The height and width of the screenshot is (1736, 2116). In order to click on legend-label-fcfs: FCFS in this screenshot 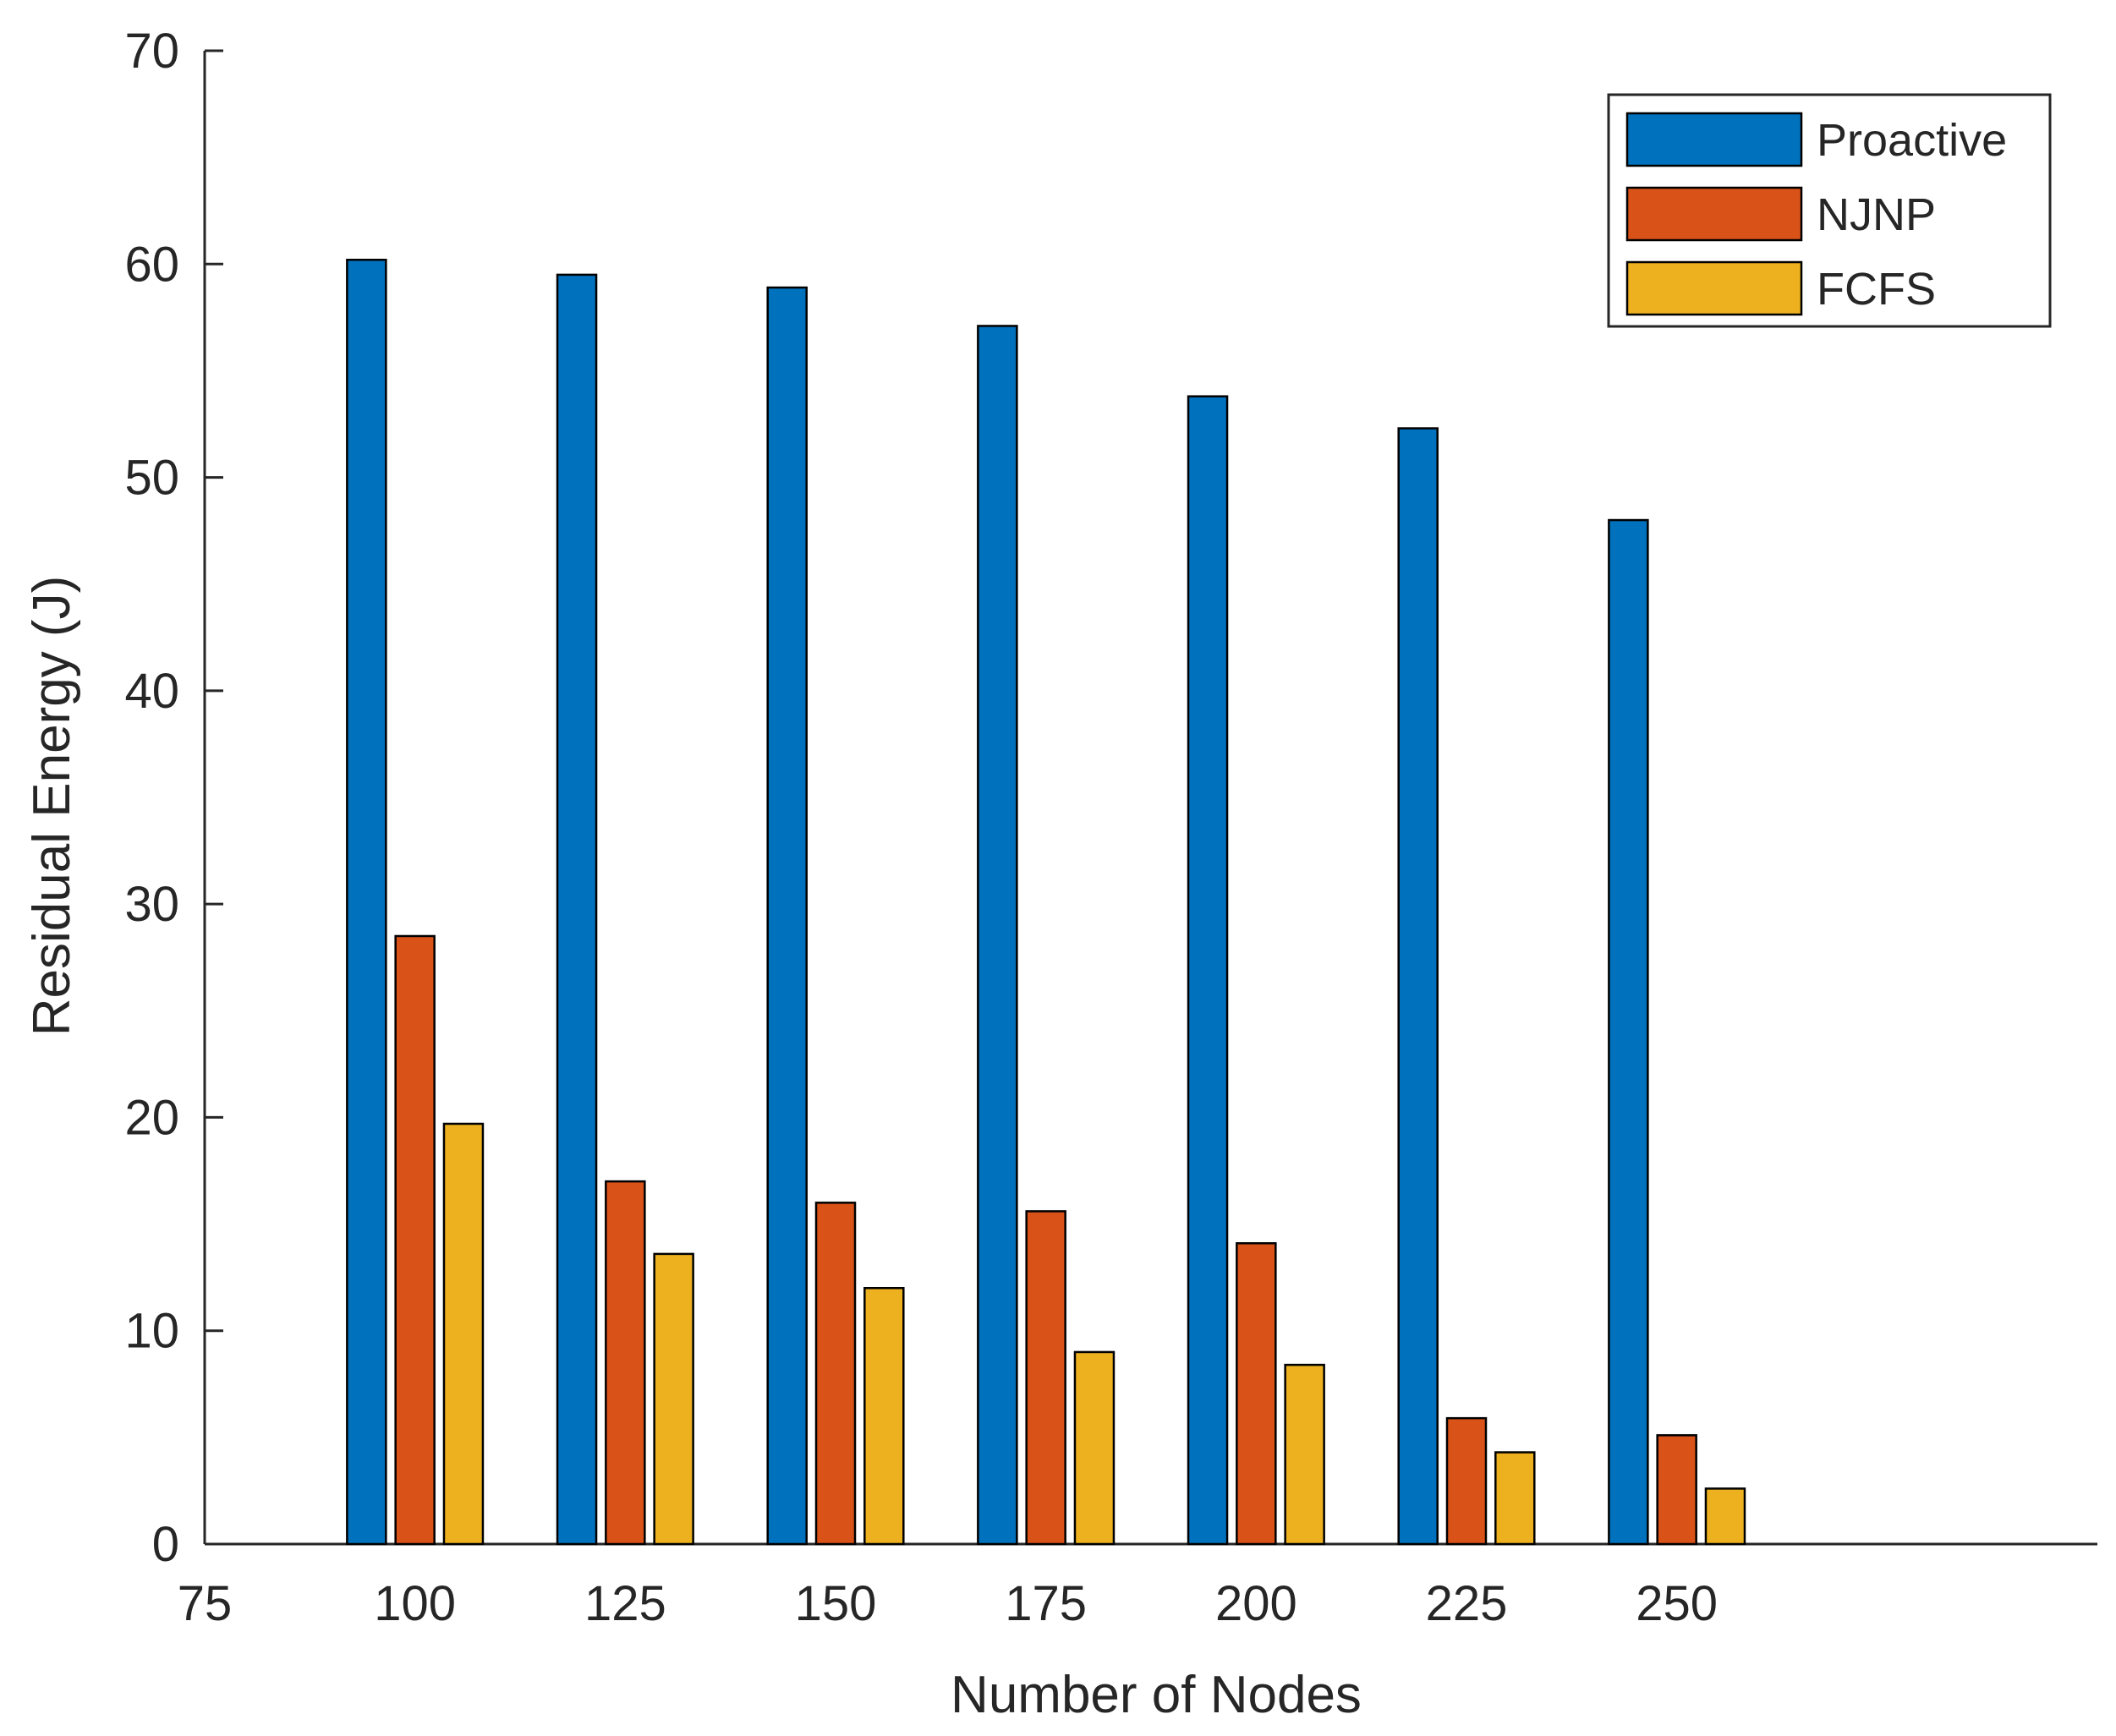, I will do `click(1876, 289)`.